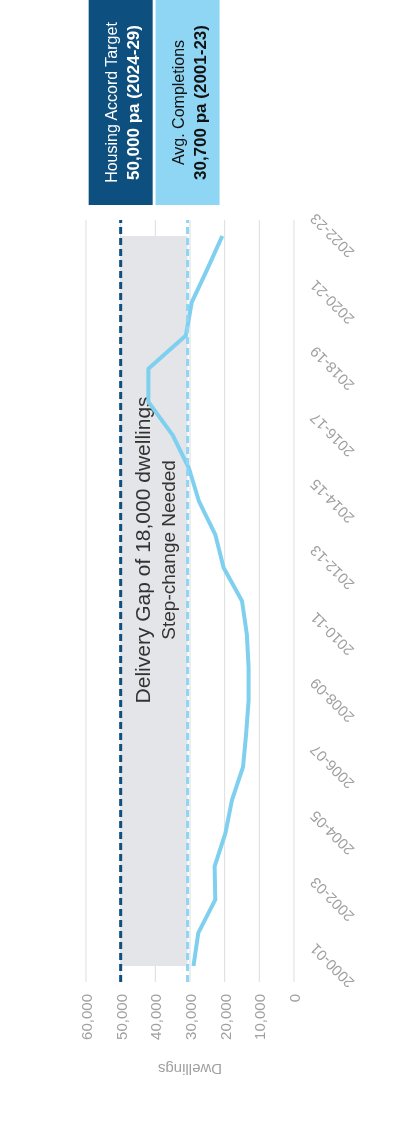  Describe the element at coordinates (121, 1017) in the screenshot. I see `x-tick-label: 50,000` at that location.